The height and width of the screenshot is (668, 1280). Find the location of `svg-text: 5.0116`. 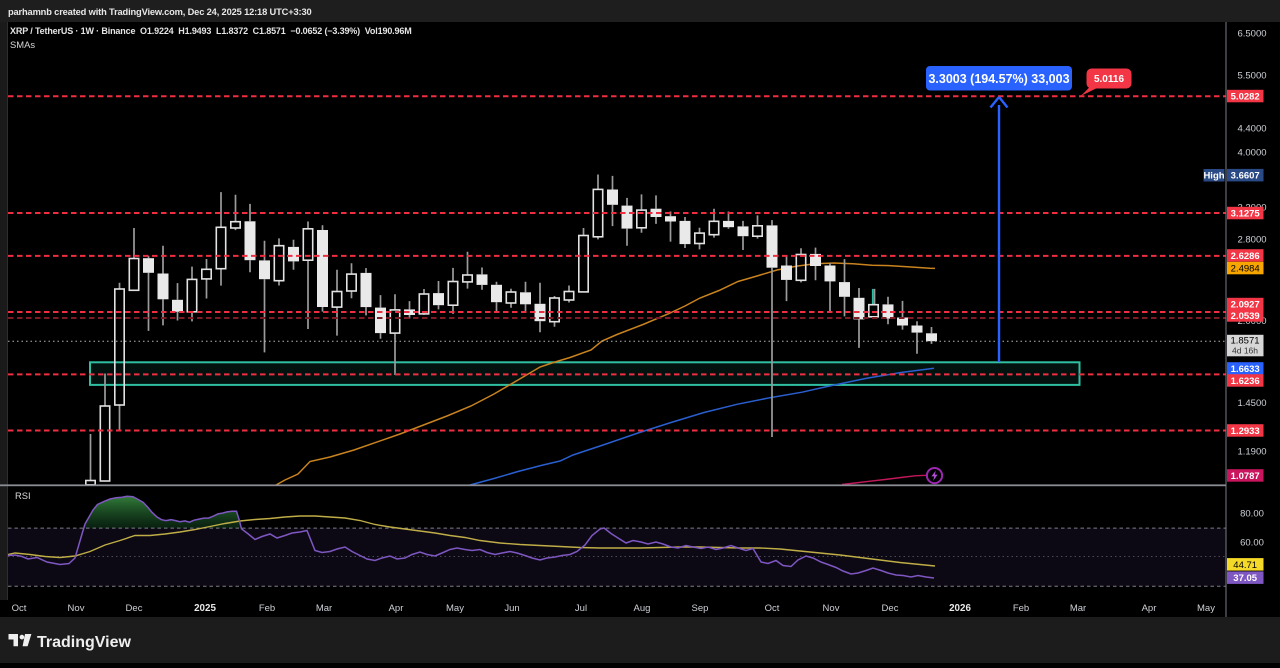

svg-text: 5.0116 is located at coordinates (1109, 79).